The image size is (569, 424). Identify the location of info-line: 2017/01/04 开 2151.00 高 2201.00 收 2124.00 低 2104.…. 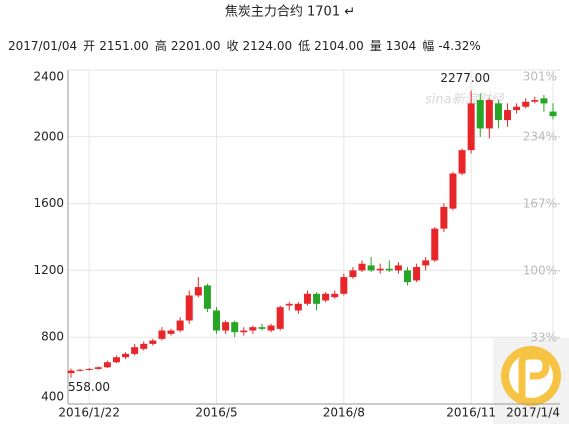
(244, 45).